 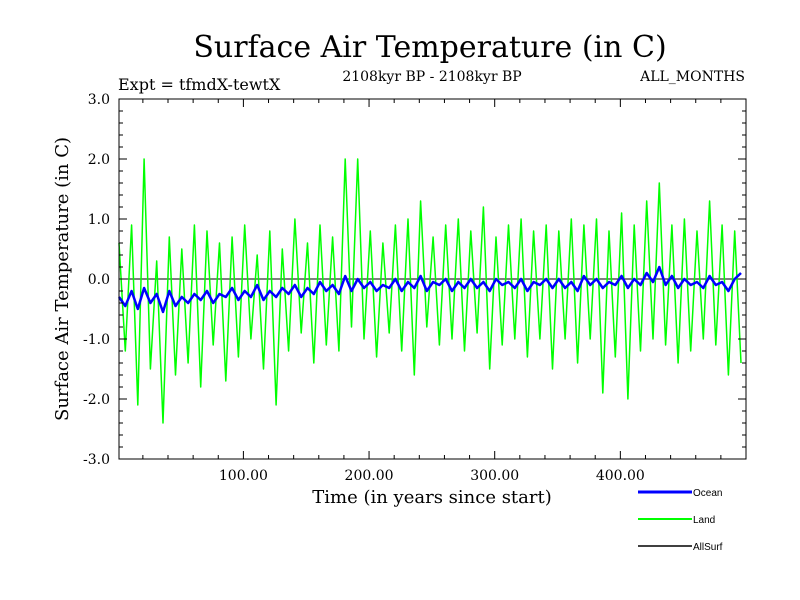 What do you see at coordinates (199, 84) in the screenshot?
I see `experiment-label: Expt = tfmdX-tewtX` at bounding box center [199, 84].